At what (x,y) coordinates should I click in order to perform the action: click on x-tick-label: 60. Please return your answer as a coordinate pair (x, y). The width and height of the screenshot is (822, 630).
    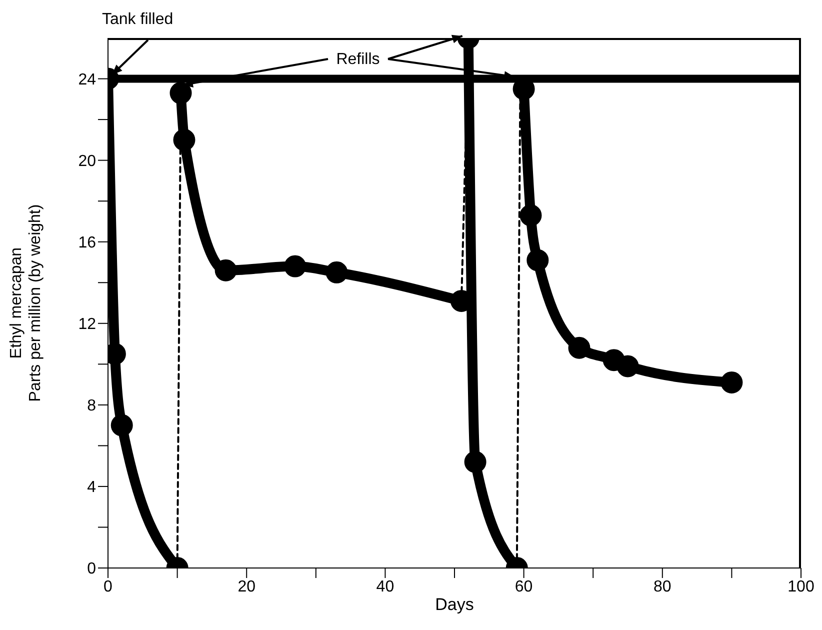
    Looking at the image, I should click on (523, 587).